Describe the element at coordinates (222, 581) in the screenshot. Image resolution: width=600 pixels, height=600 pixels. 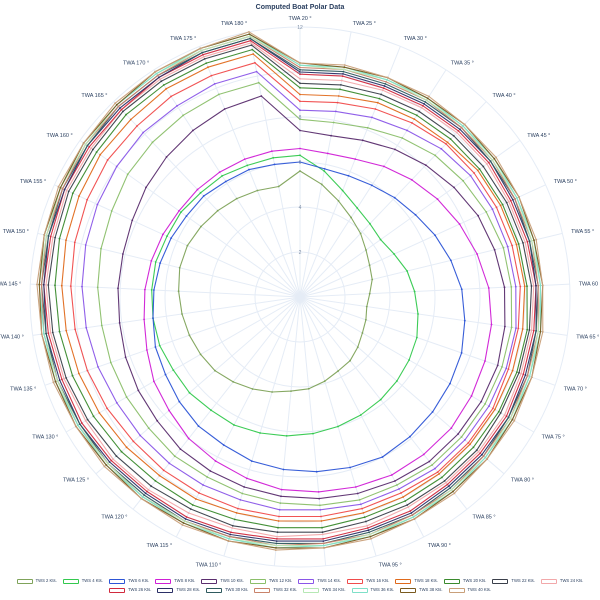
I see `legend-item: TWS 10 Kts.` at that location.